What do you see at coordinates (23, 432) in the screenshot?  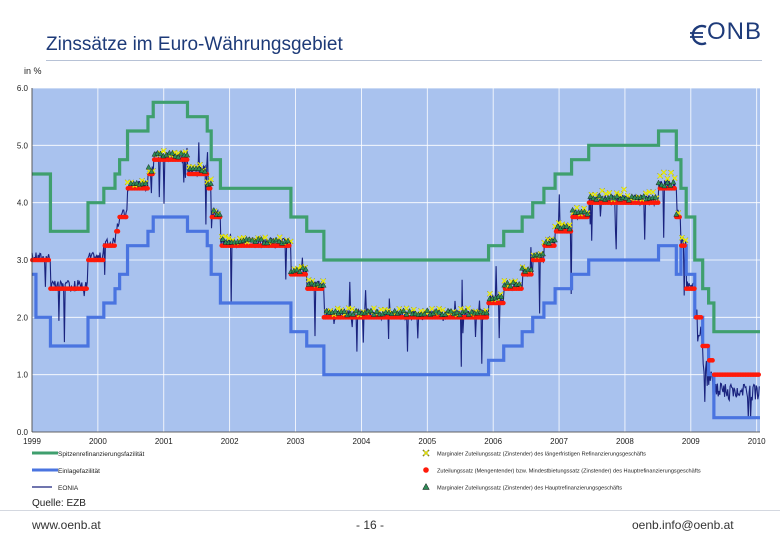 I see `y-tick-label: 0.0` at bounding box center [23, 432].